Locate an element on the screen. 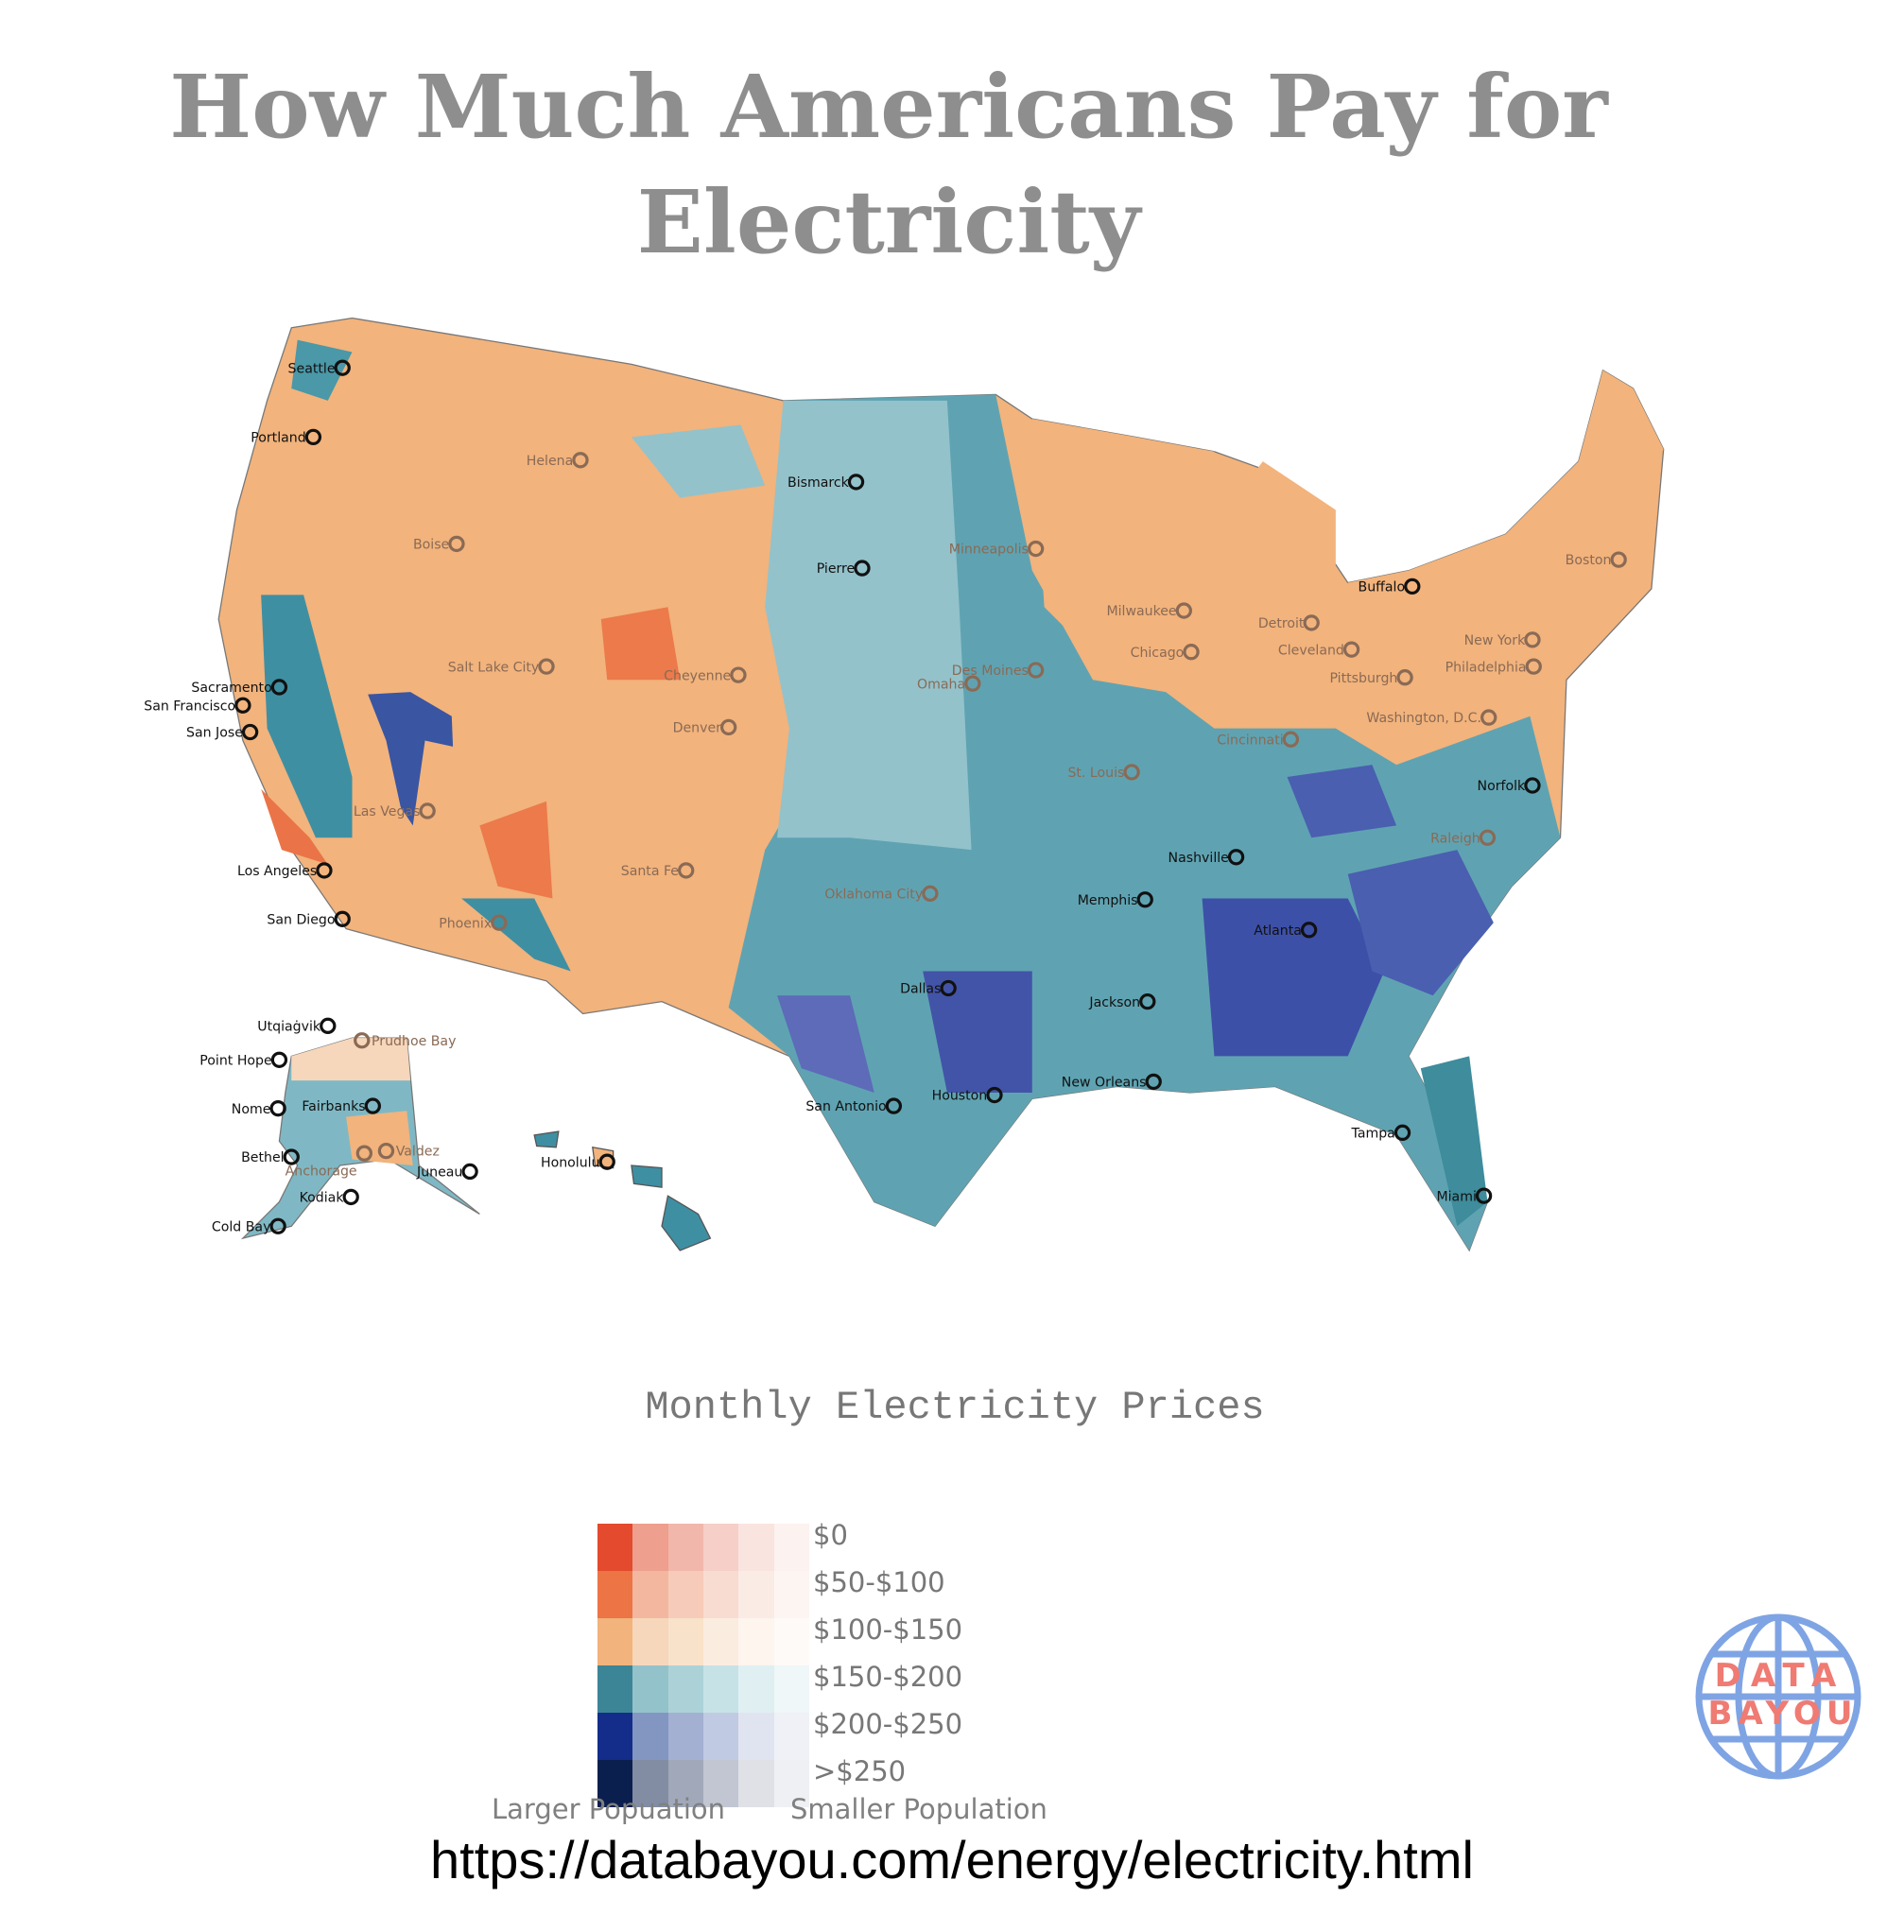 This screenshot has height=1932, width=1904. city-label: Seattle is located at coordinates (312, 369).